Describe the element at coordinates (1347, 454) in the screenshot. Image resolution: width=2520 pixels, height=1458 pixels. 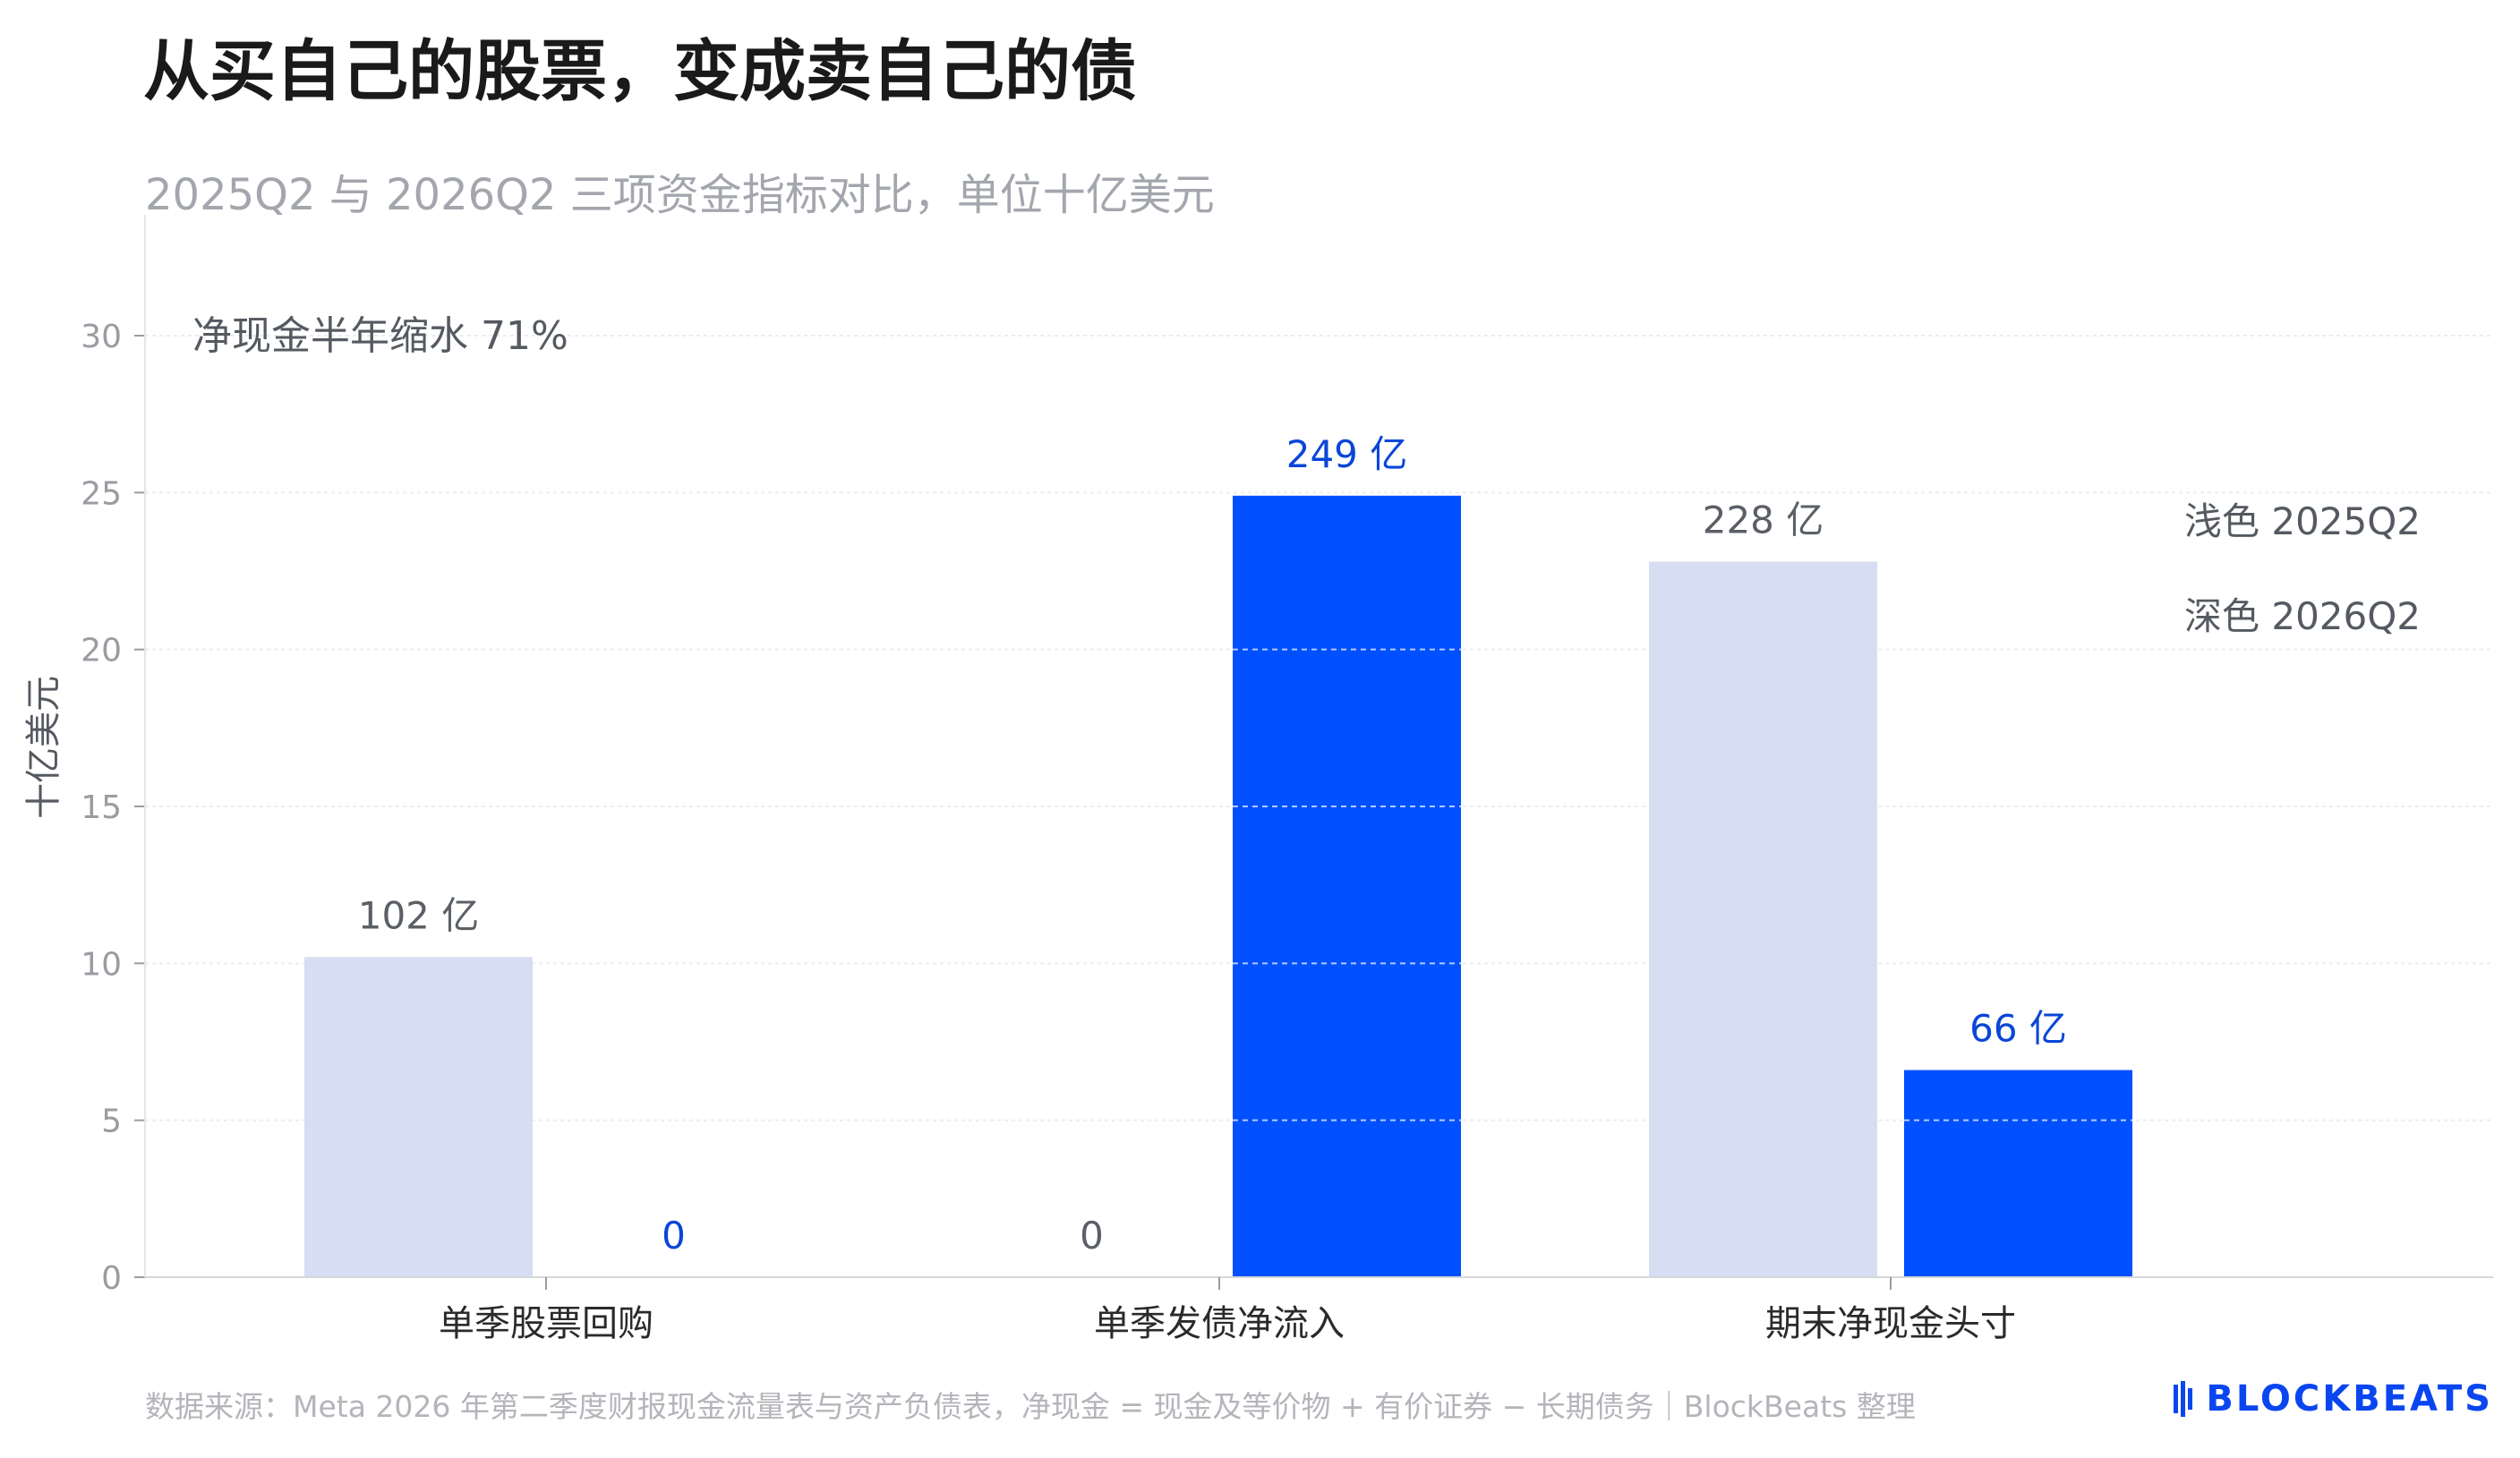
I see `data-label-2026Q2: 249 亿` at that location.